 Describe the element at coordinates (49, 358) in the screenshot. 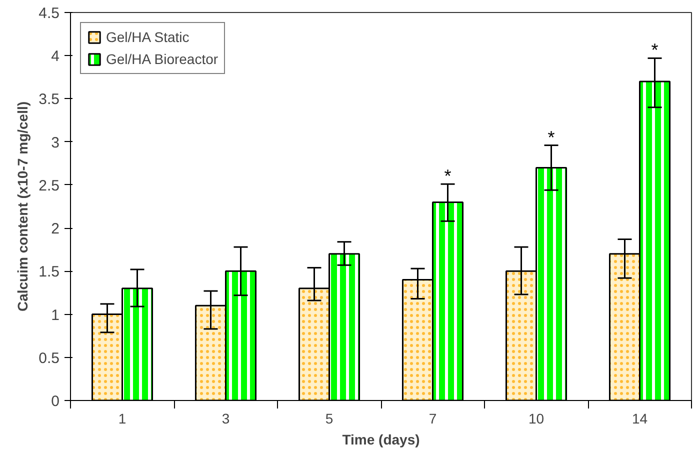

I see `y-tick-label: 0.5` at that location.